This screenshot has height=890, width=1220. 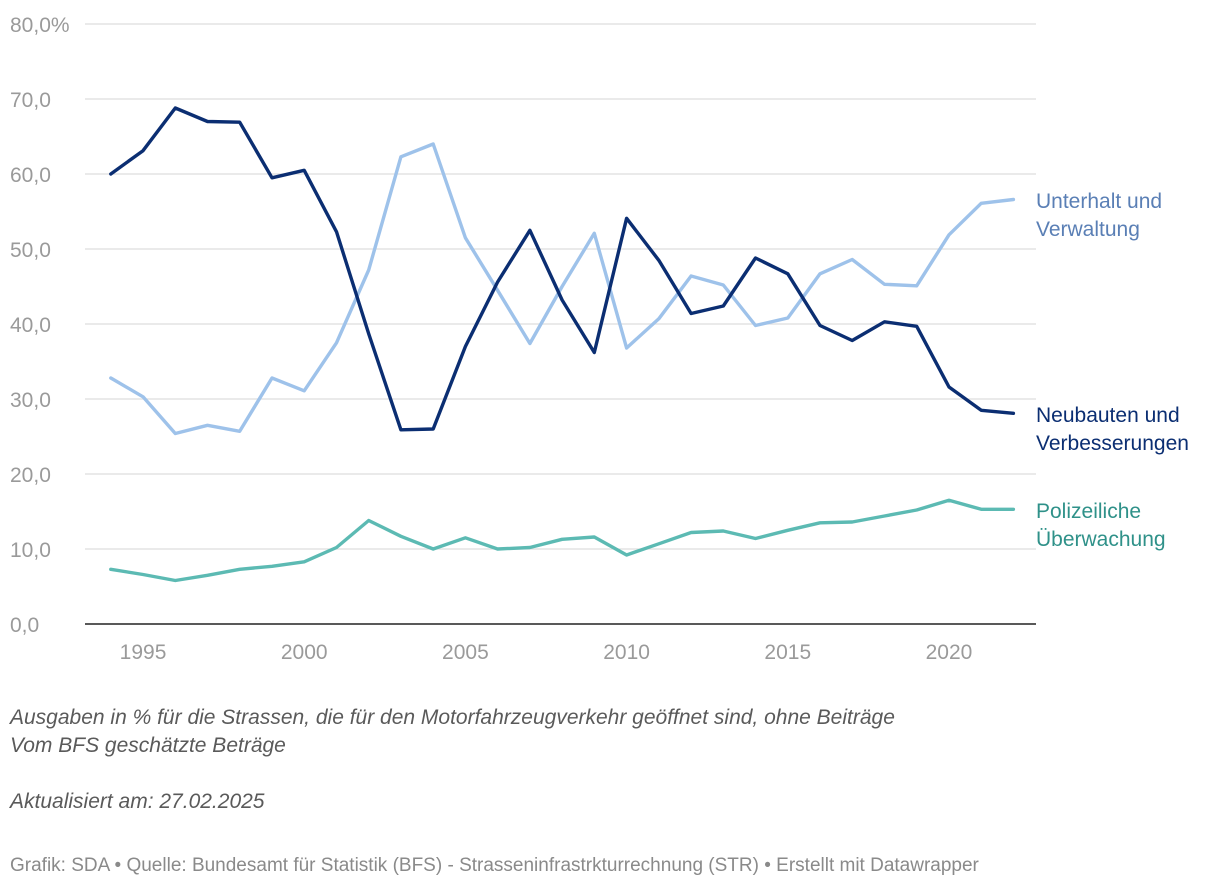 What do you see at coordinates (1099, 201) in the screenshot?
I see `series-label-1: Unterhalt und` at bounding box center [1099, 201].